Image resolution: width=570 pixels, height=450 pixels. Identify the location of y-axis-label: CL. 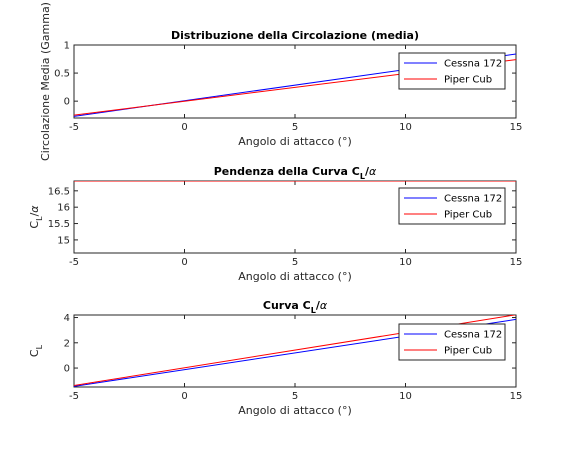
(36, 350).